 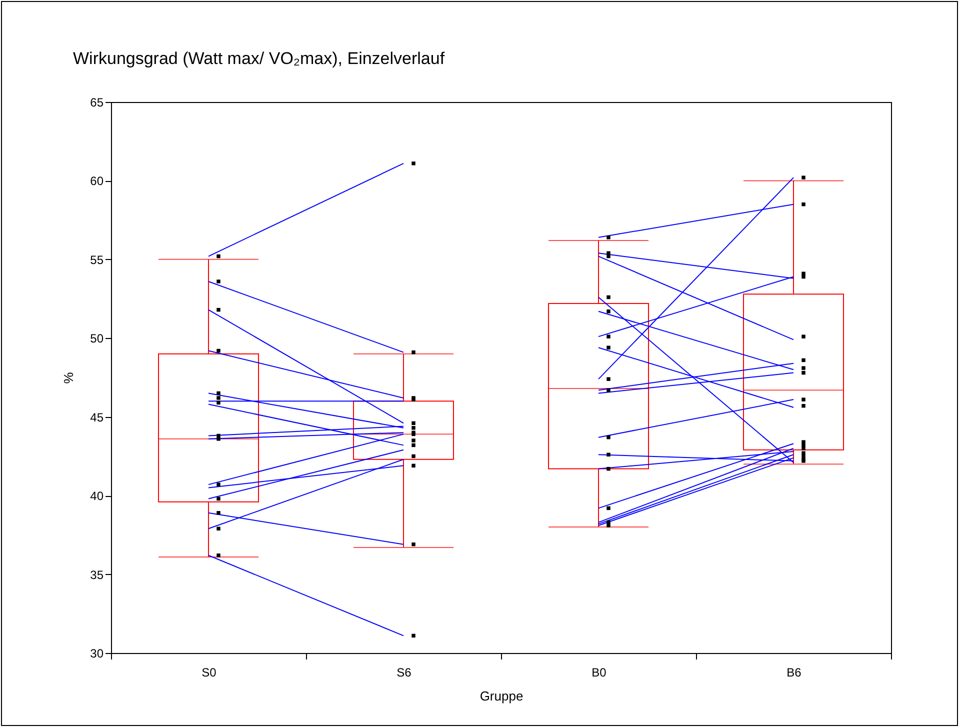 What do you see at coordinates (599, 673) in the screenshot?
I see `x-tick-label: B0` at bounding box center [599, 673].